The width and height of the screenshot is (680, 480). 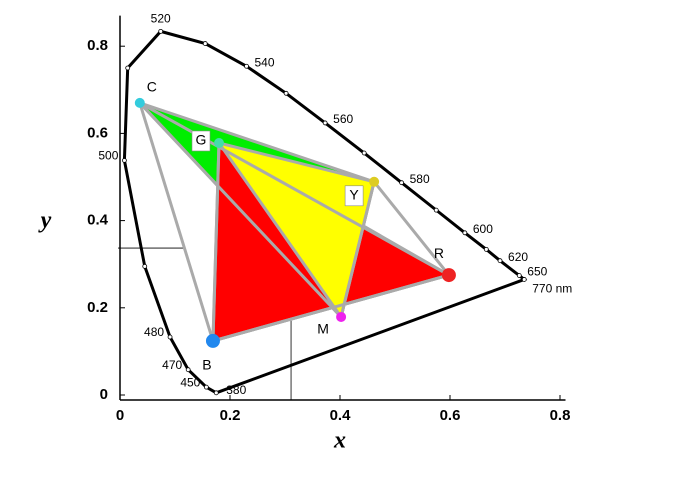 I want to click on y-tick-label: 0.6, so click(x=97, y=132).